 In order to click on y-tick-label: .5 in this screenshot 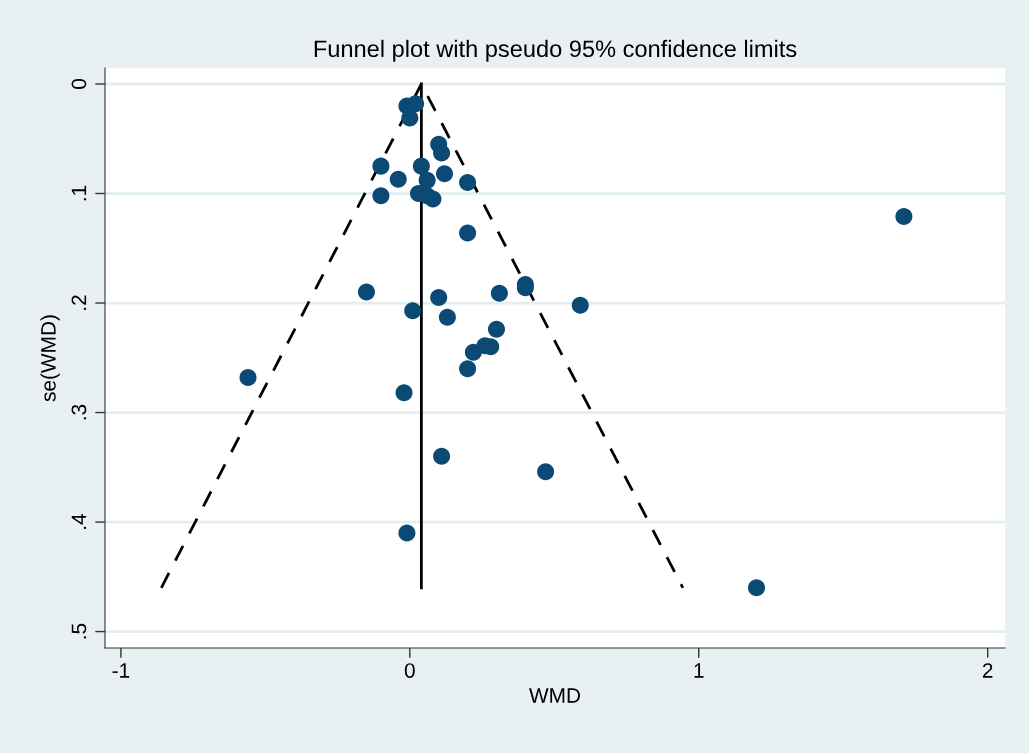, I will do `click(79, 631)`.